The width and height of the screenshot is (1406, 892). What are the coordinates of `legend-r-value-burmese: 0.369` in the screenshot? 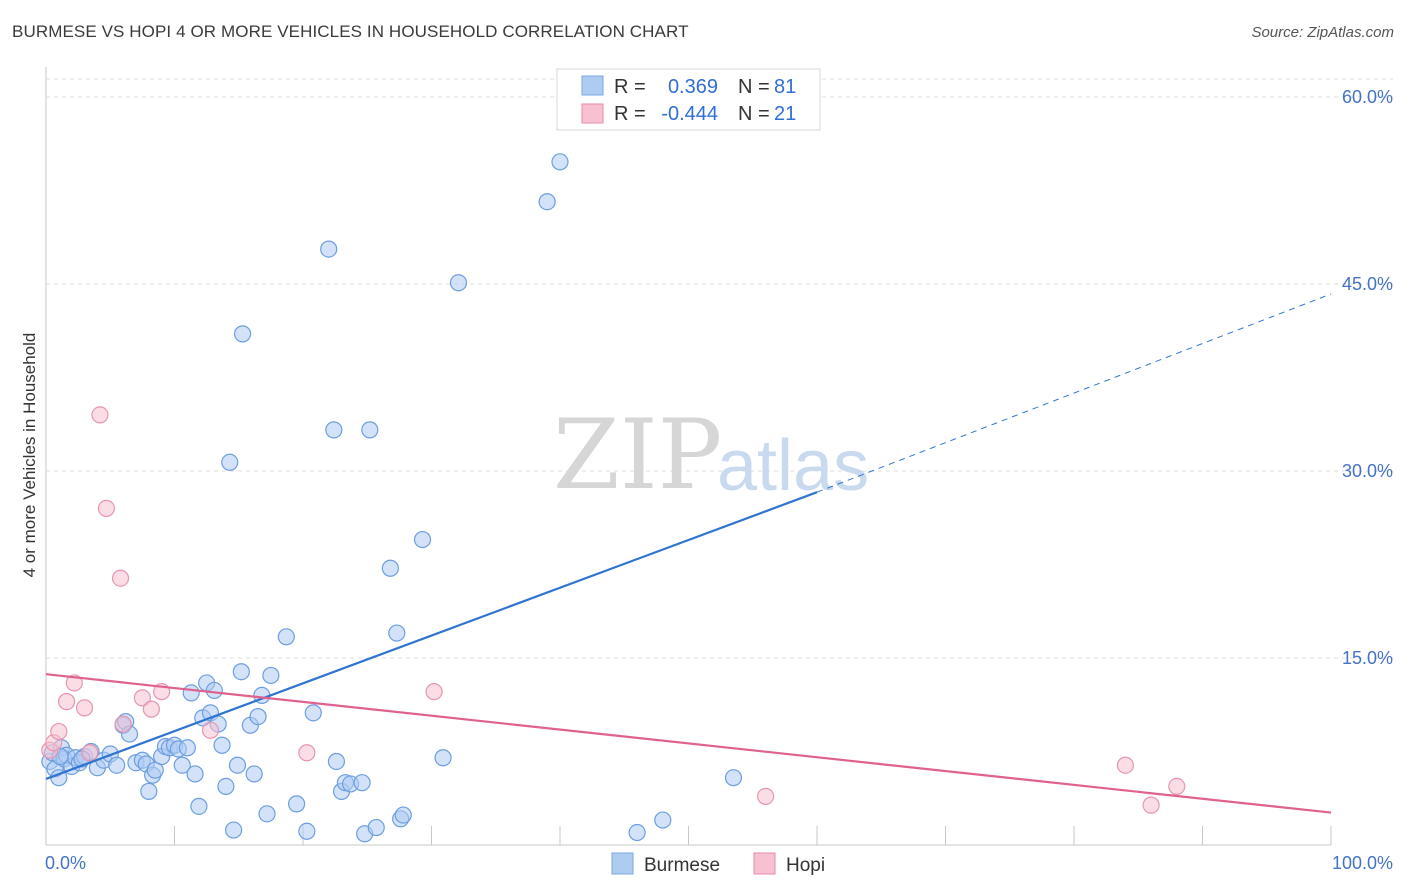 It's located at (693, 87).